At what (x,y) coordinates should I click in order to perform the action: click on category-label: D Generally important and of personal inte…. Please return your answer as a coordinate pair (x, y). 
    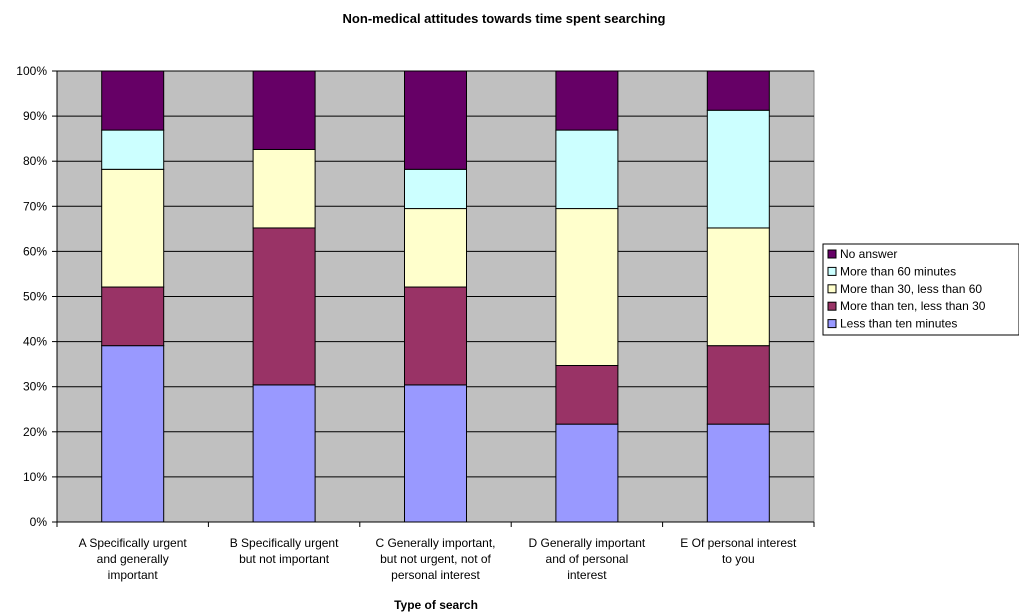
    Looking at the image, I should click on (587, 559).